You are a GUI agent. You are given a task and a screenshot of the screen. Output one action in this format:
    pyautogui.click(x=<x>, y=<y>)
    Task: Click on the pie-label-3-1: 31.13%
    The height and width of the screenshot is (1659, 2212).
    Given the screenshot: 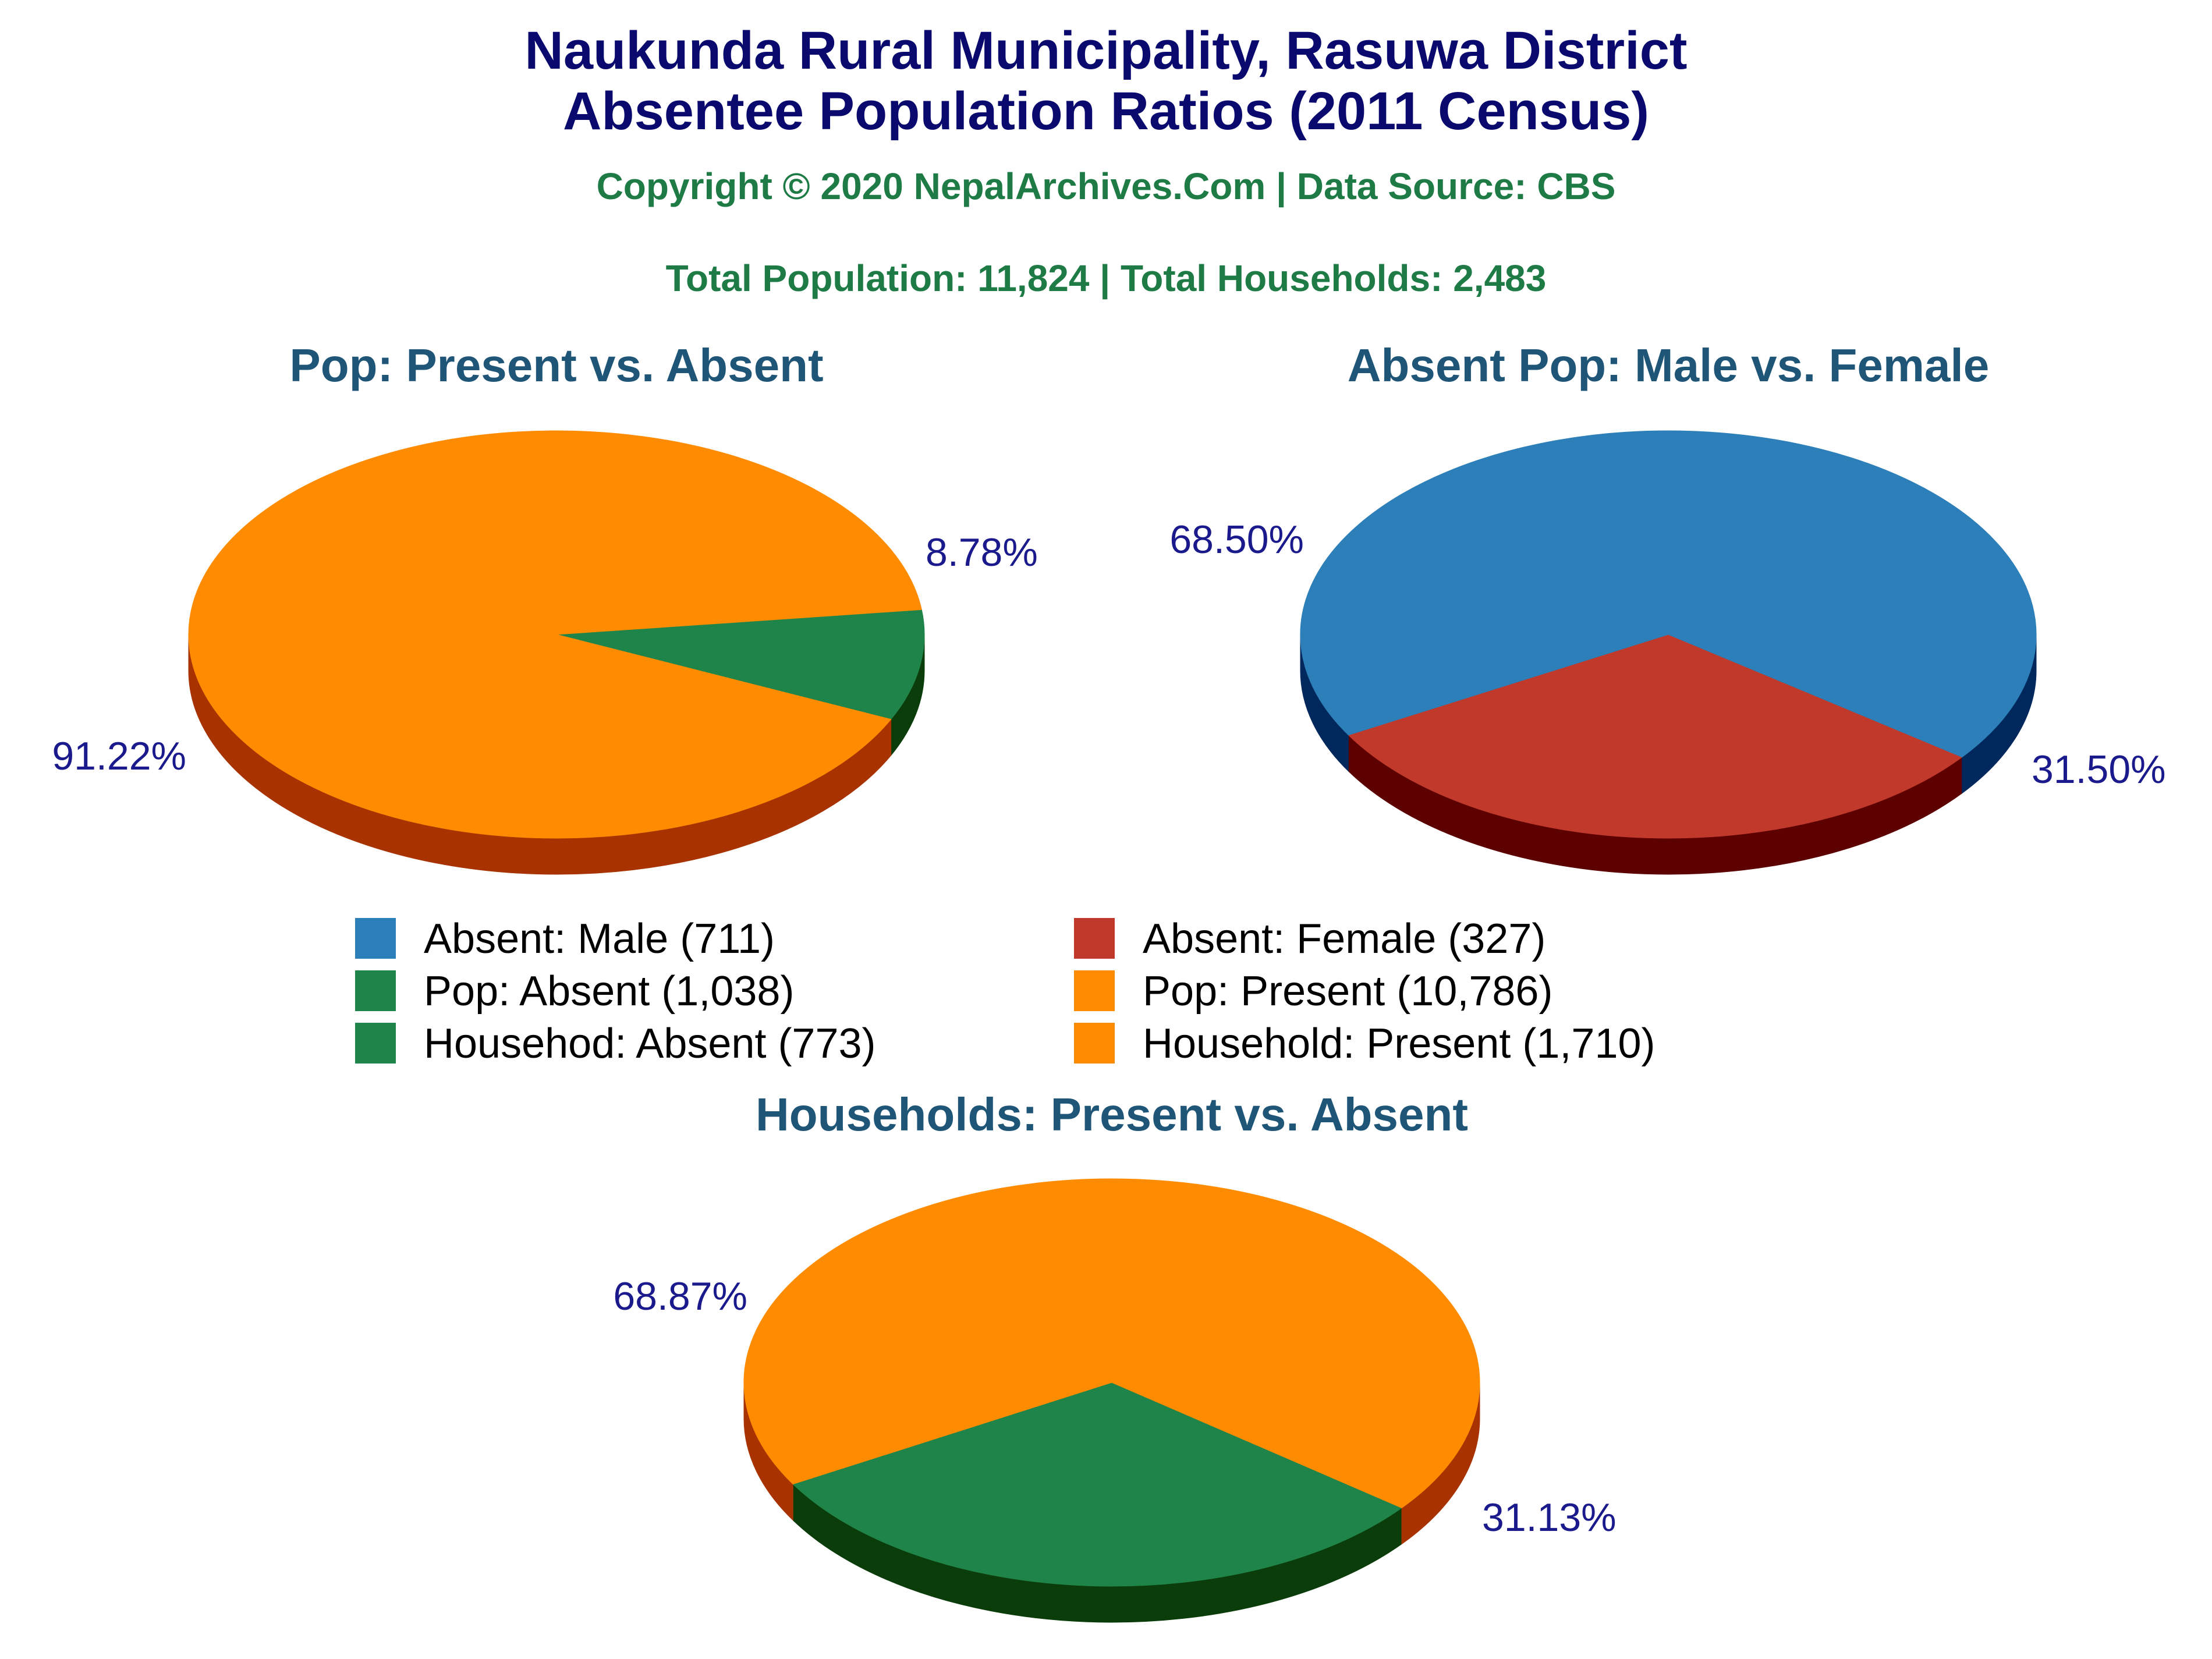 What is the action you would take?
    pyautogui.click(x=1550, y=1518)
    